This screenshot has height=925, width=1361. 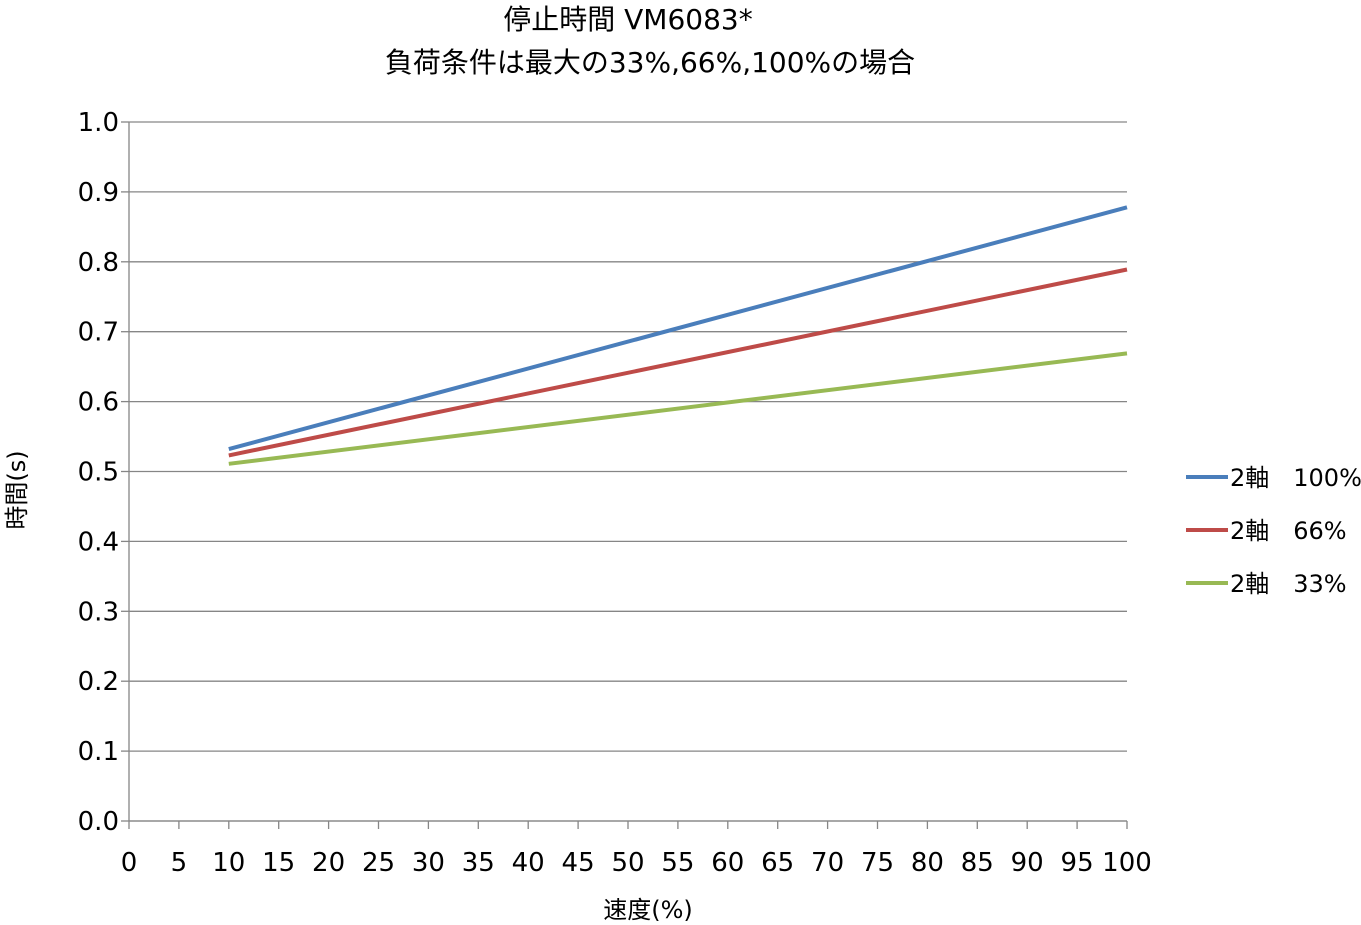 What do you see at coordinates (98, 612) in the screenshot?
I see `y-tick-label: 0.3` at bounding box center [98, 612].